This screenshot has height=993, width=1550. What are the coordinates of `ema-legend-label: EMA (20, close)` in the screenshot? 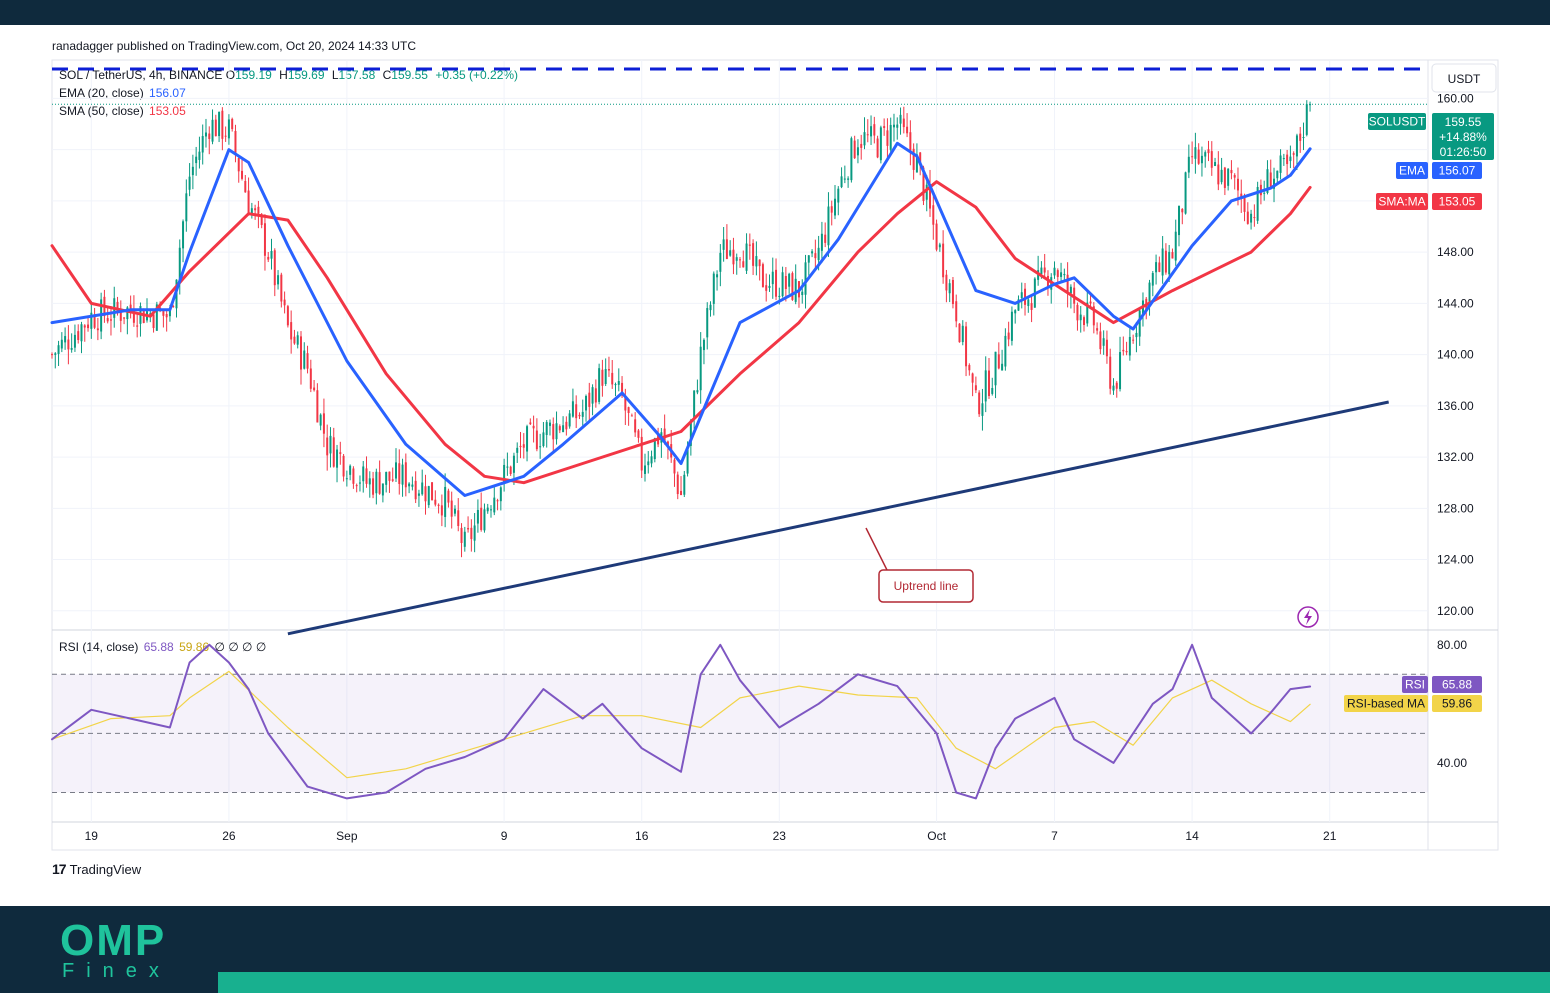 It's located at (101, 93).